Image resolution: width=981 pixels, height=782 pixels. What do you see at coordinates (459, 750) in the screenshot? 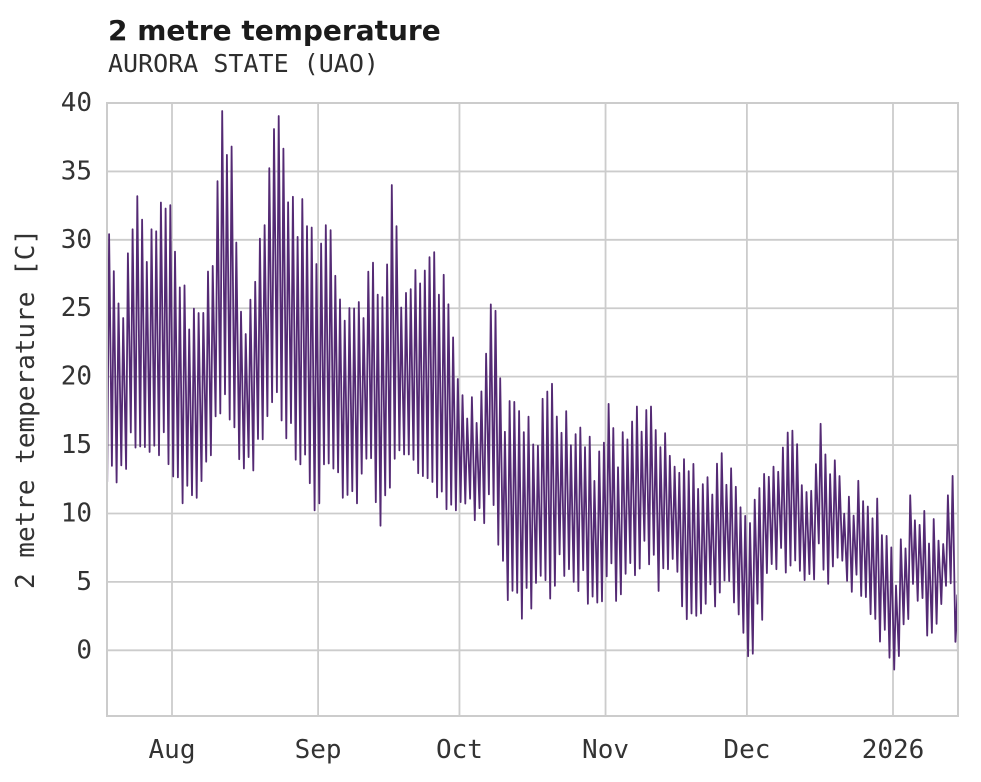
I see `x-tick-label: Oct` at bounding box center [459, 750].